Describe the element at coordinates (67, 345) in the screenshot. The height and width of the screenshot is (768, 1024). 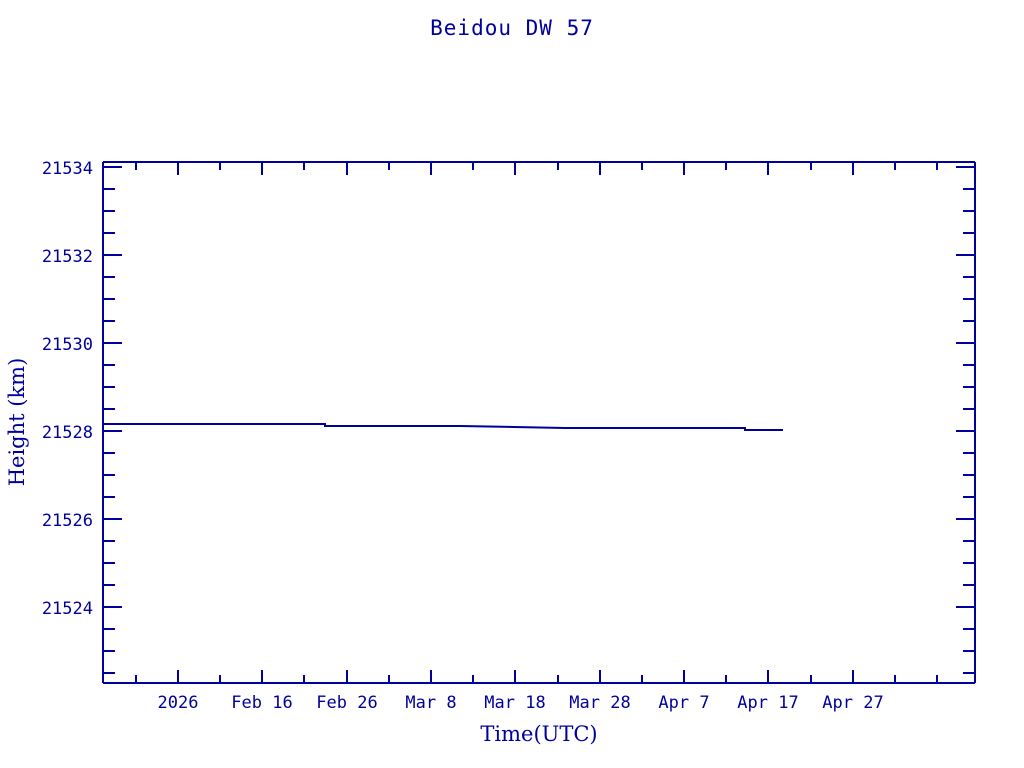
I see `y-tick-label: 21530` at that location.